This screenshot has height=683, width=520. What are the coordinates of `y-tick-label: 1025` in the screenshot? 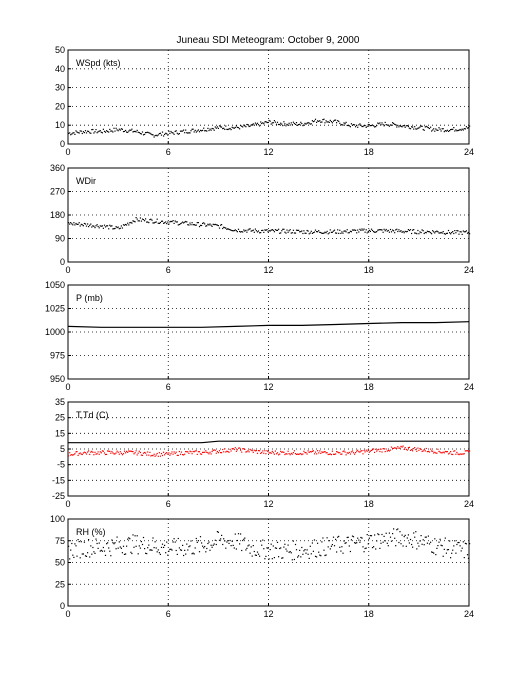 It's located at (55, 309).